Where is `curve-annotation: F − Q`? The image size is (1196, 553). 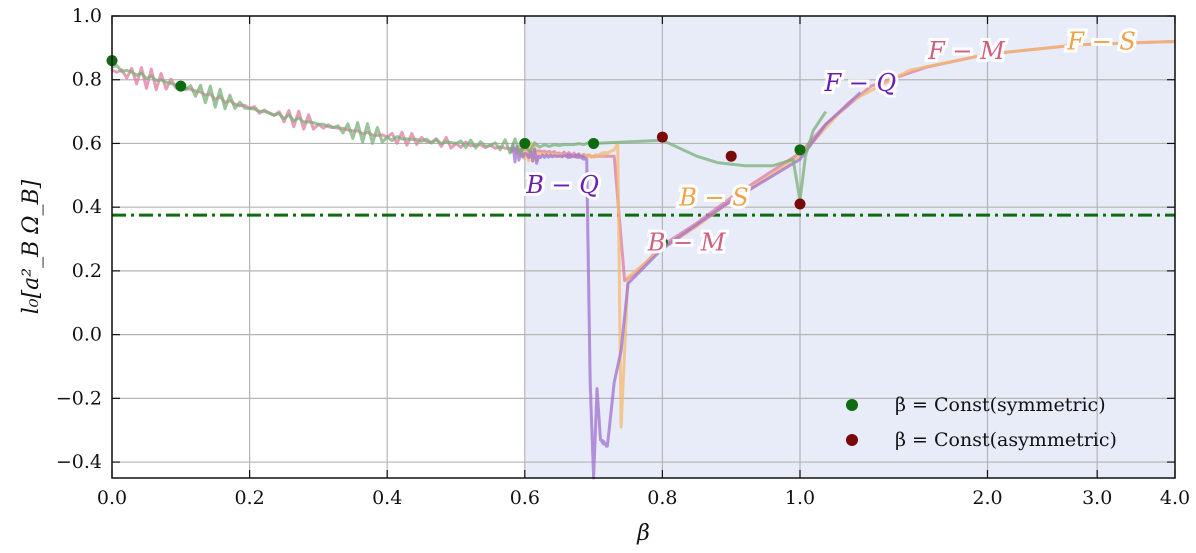
curve-annotation: F − Q is located at coordinates (860, 83).